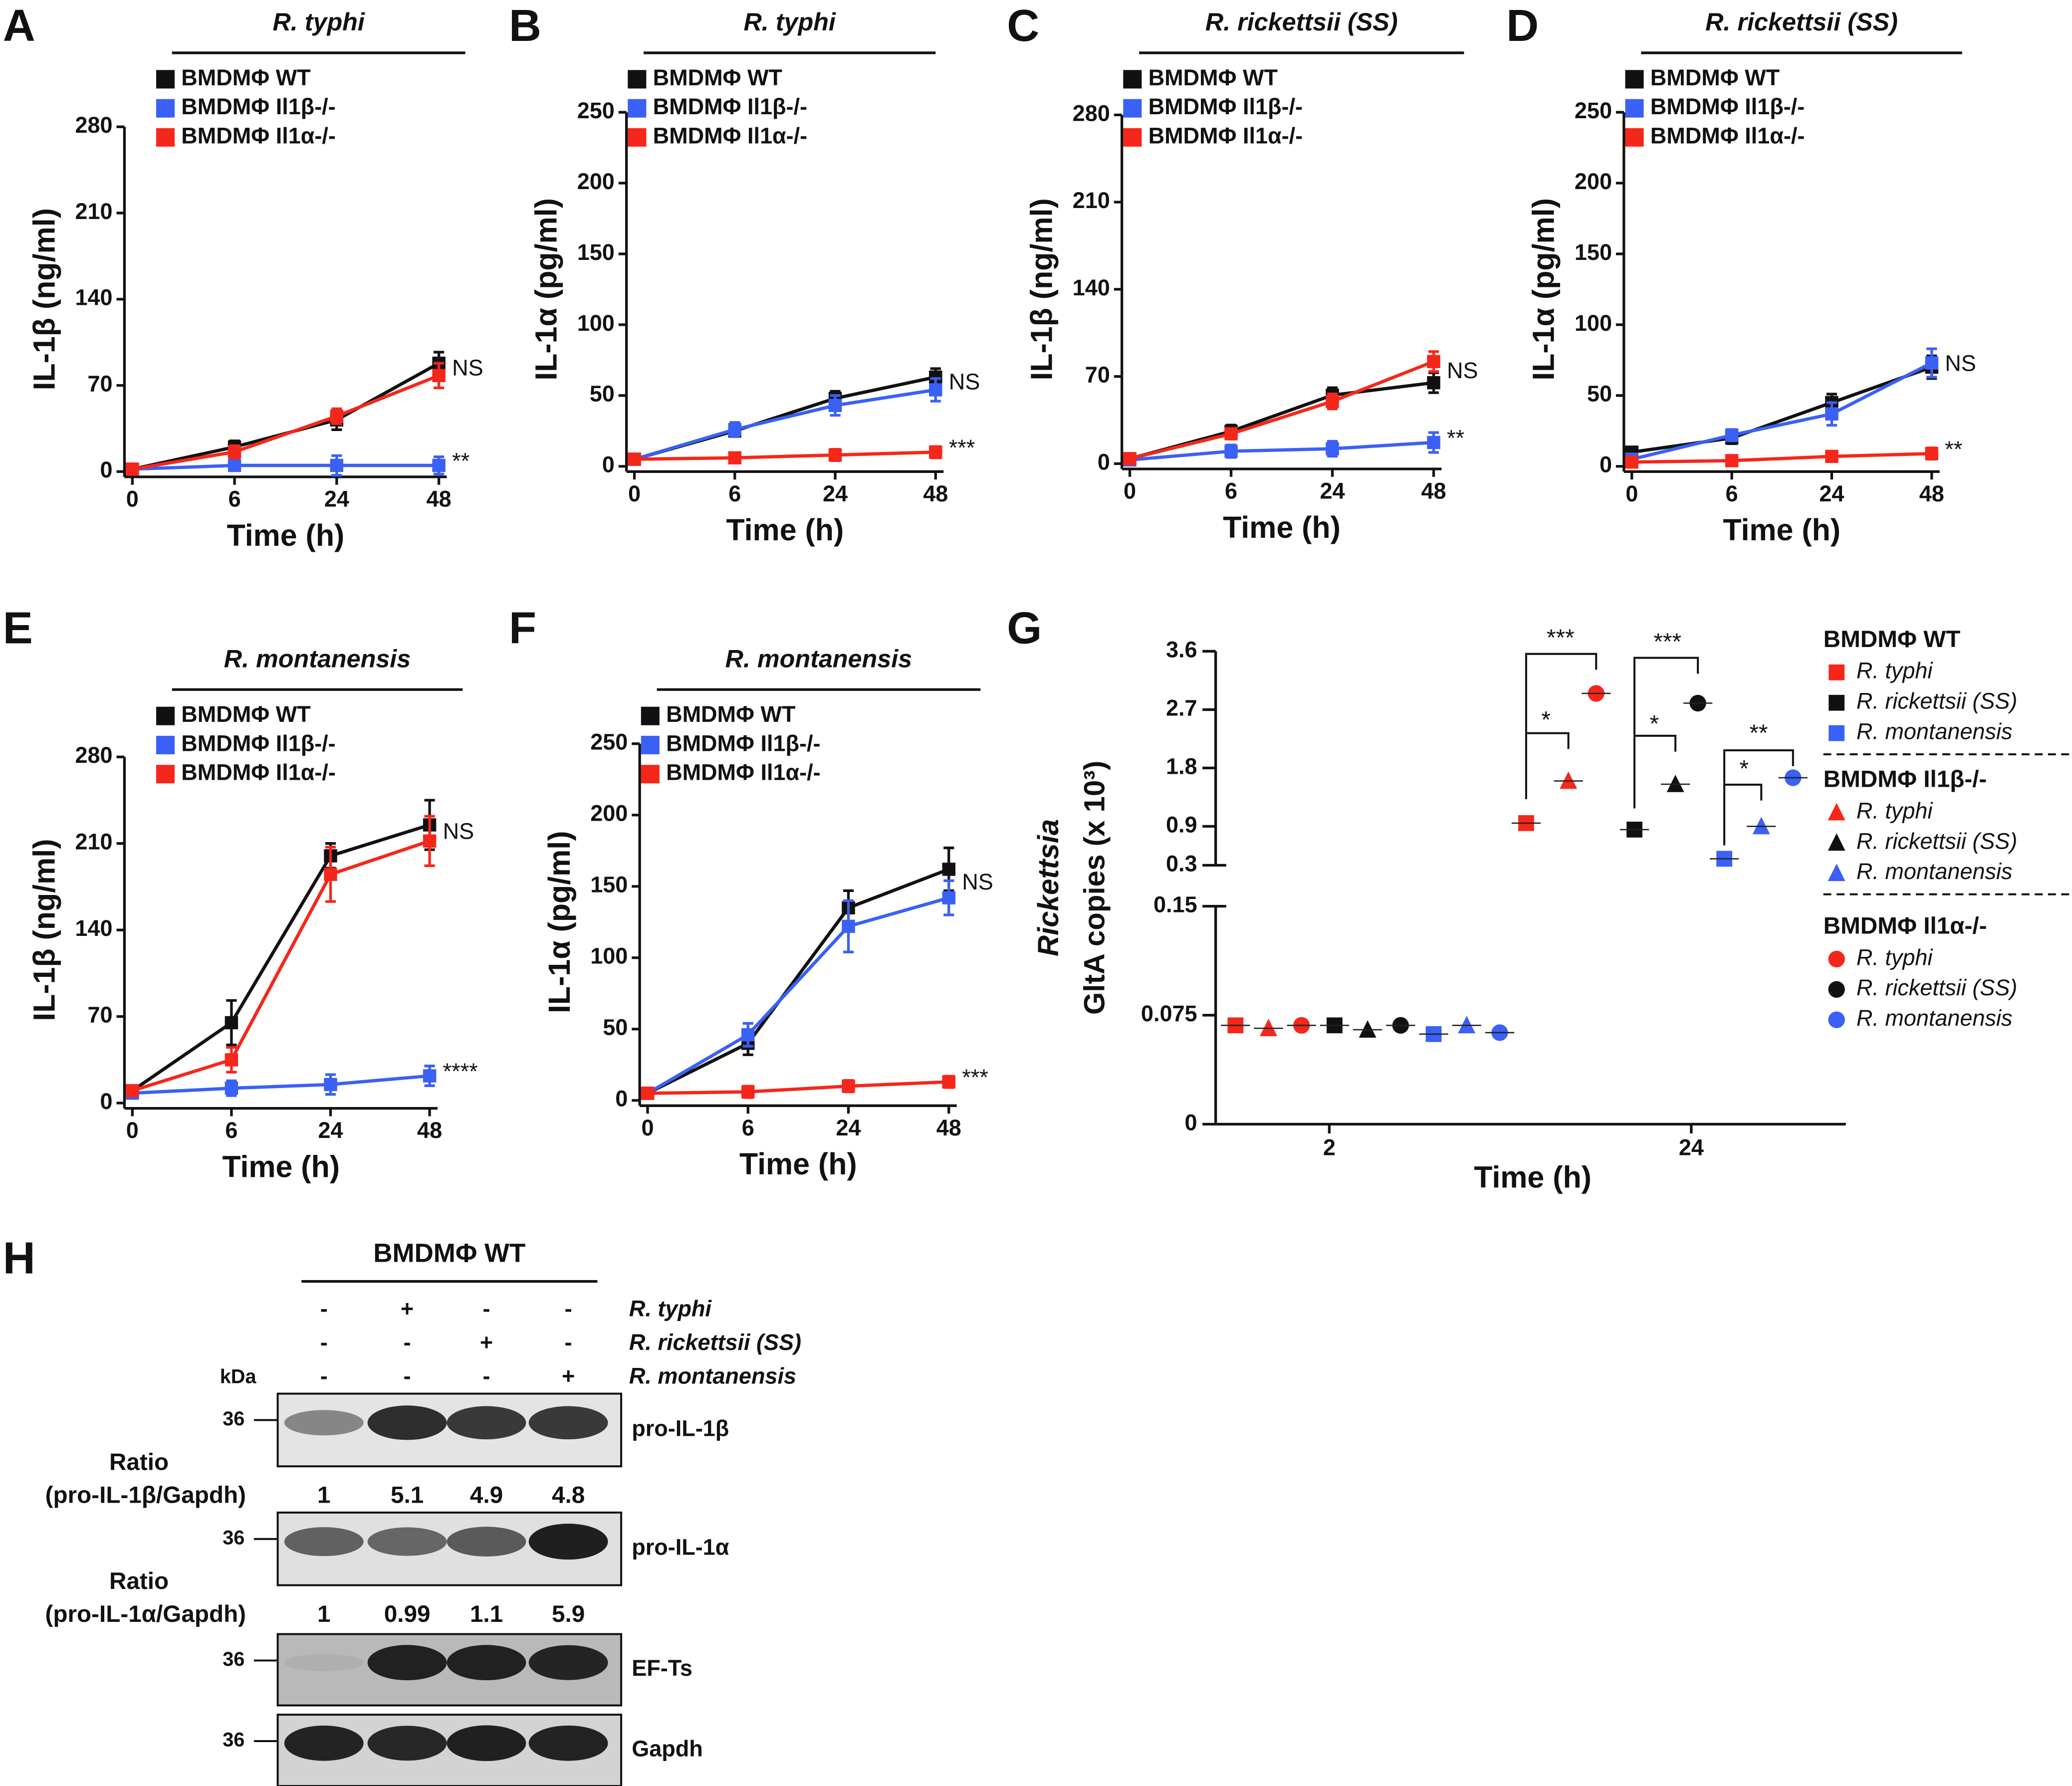 This screenshot has height=1786, width=2072. Describe the element at coordinates (1181, 766) in the screenshot. I see `y-tick-label: 1.8` at that location.